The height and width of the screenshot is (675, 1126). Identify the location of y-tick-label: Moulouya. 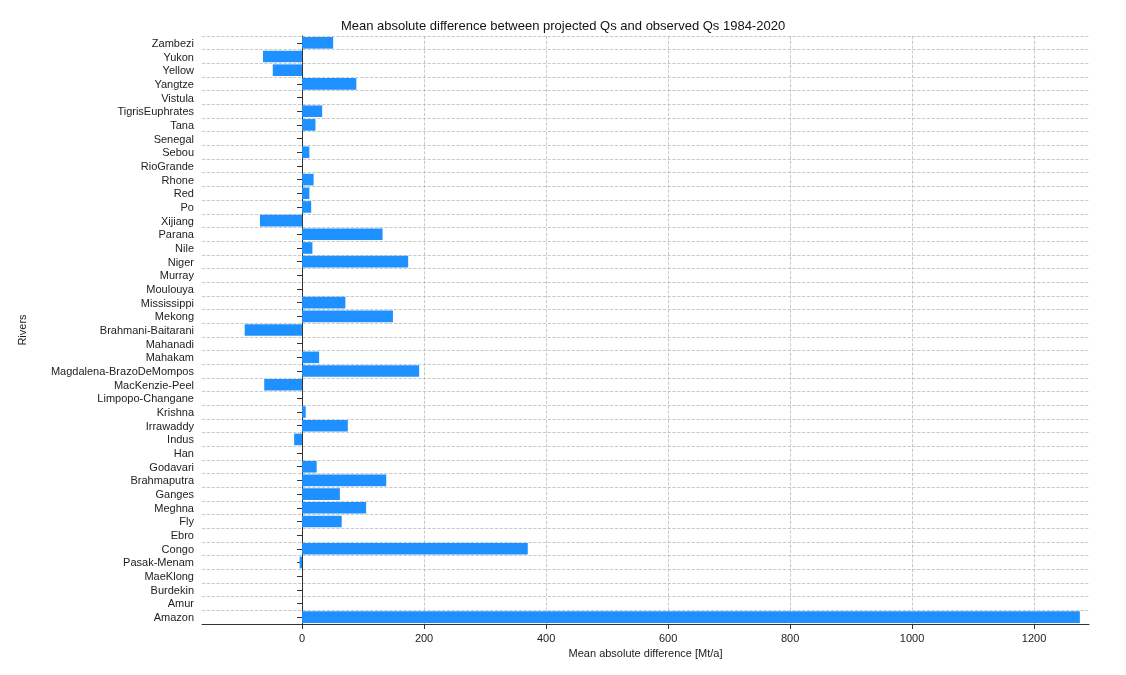
(170, 288).